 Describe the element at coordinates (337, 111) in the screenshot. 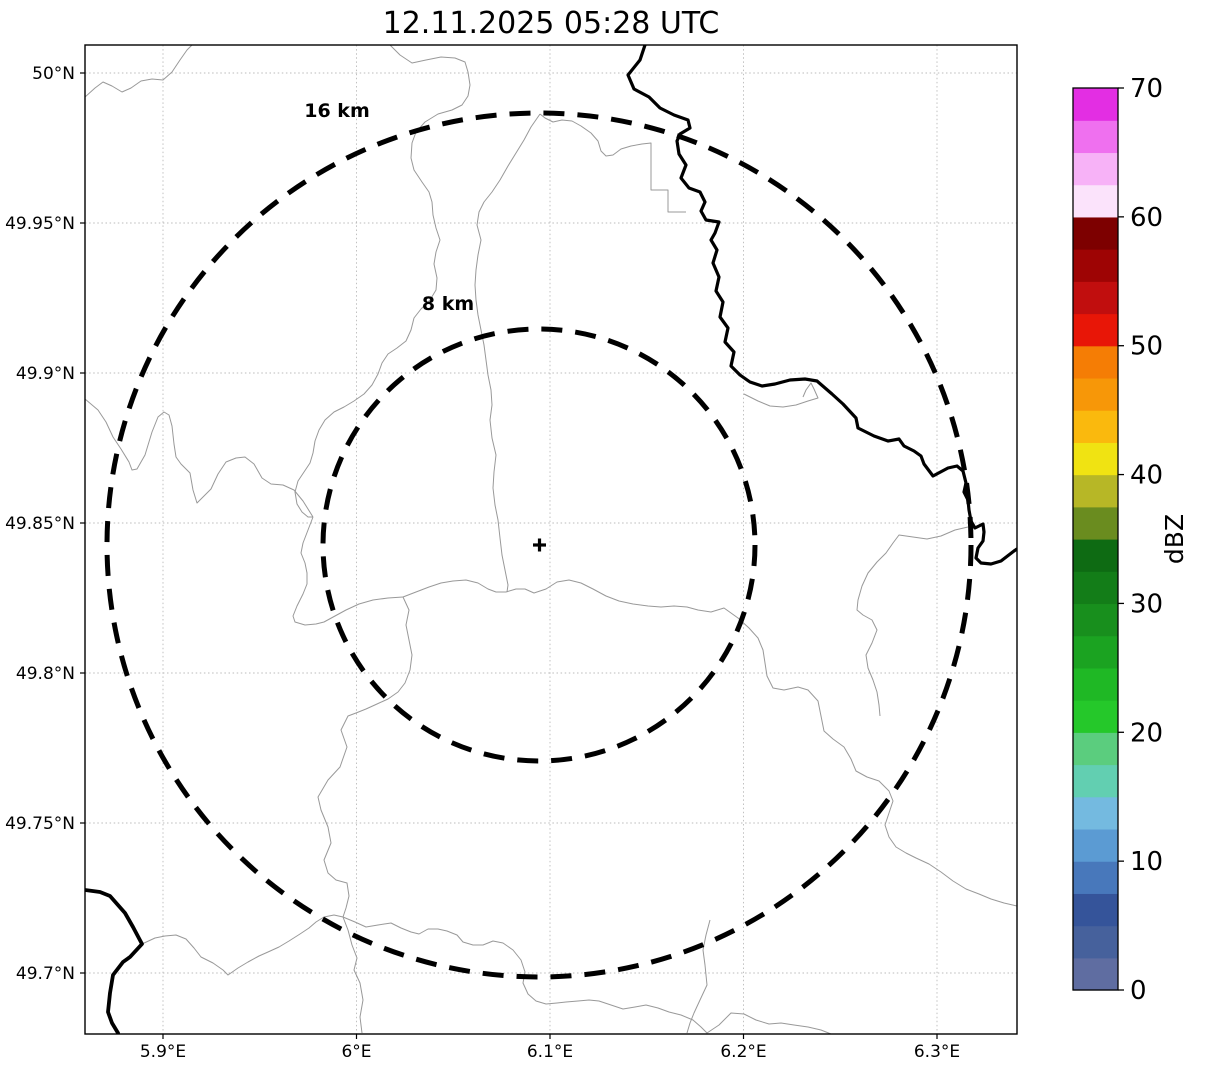

I see `range-ring-label-16km: 16 km` at that location.